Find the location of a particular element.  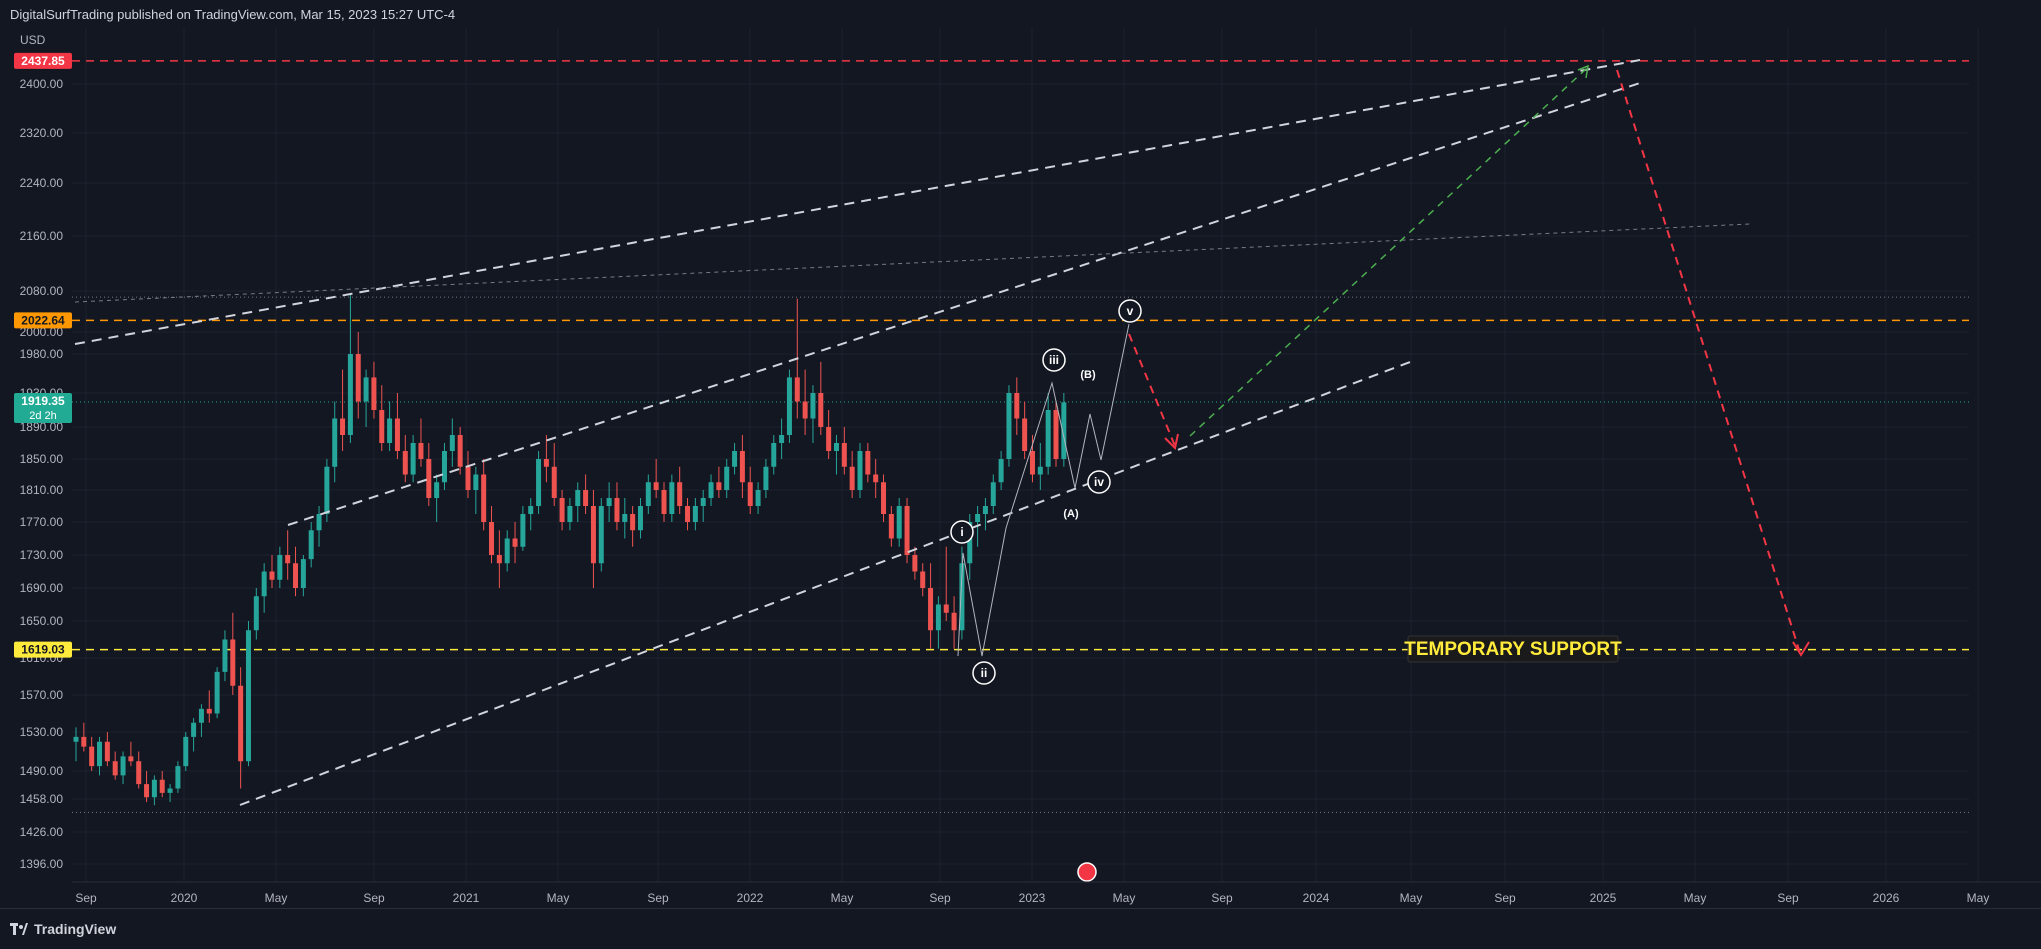

footer: TradingView is located at coordinates (1020, 928).